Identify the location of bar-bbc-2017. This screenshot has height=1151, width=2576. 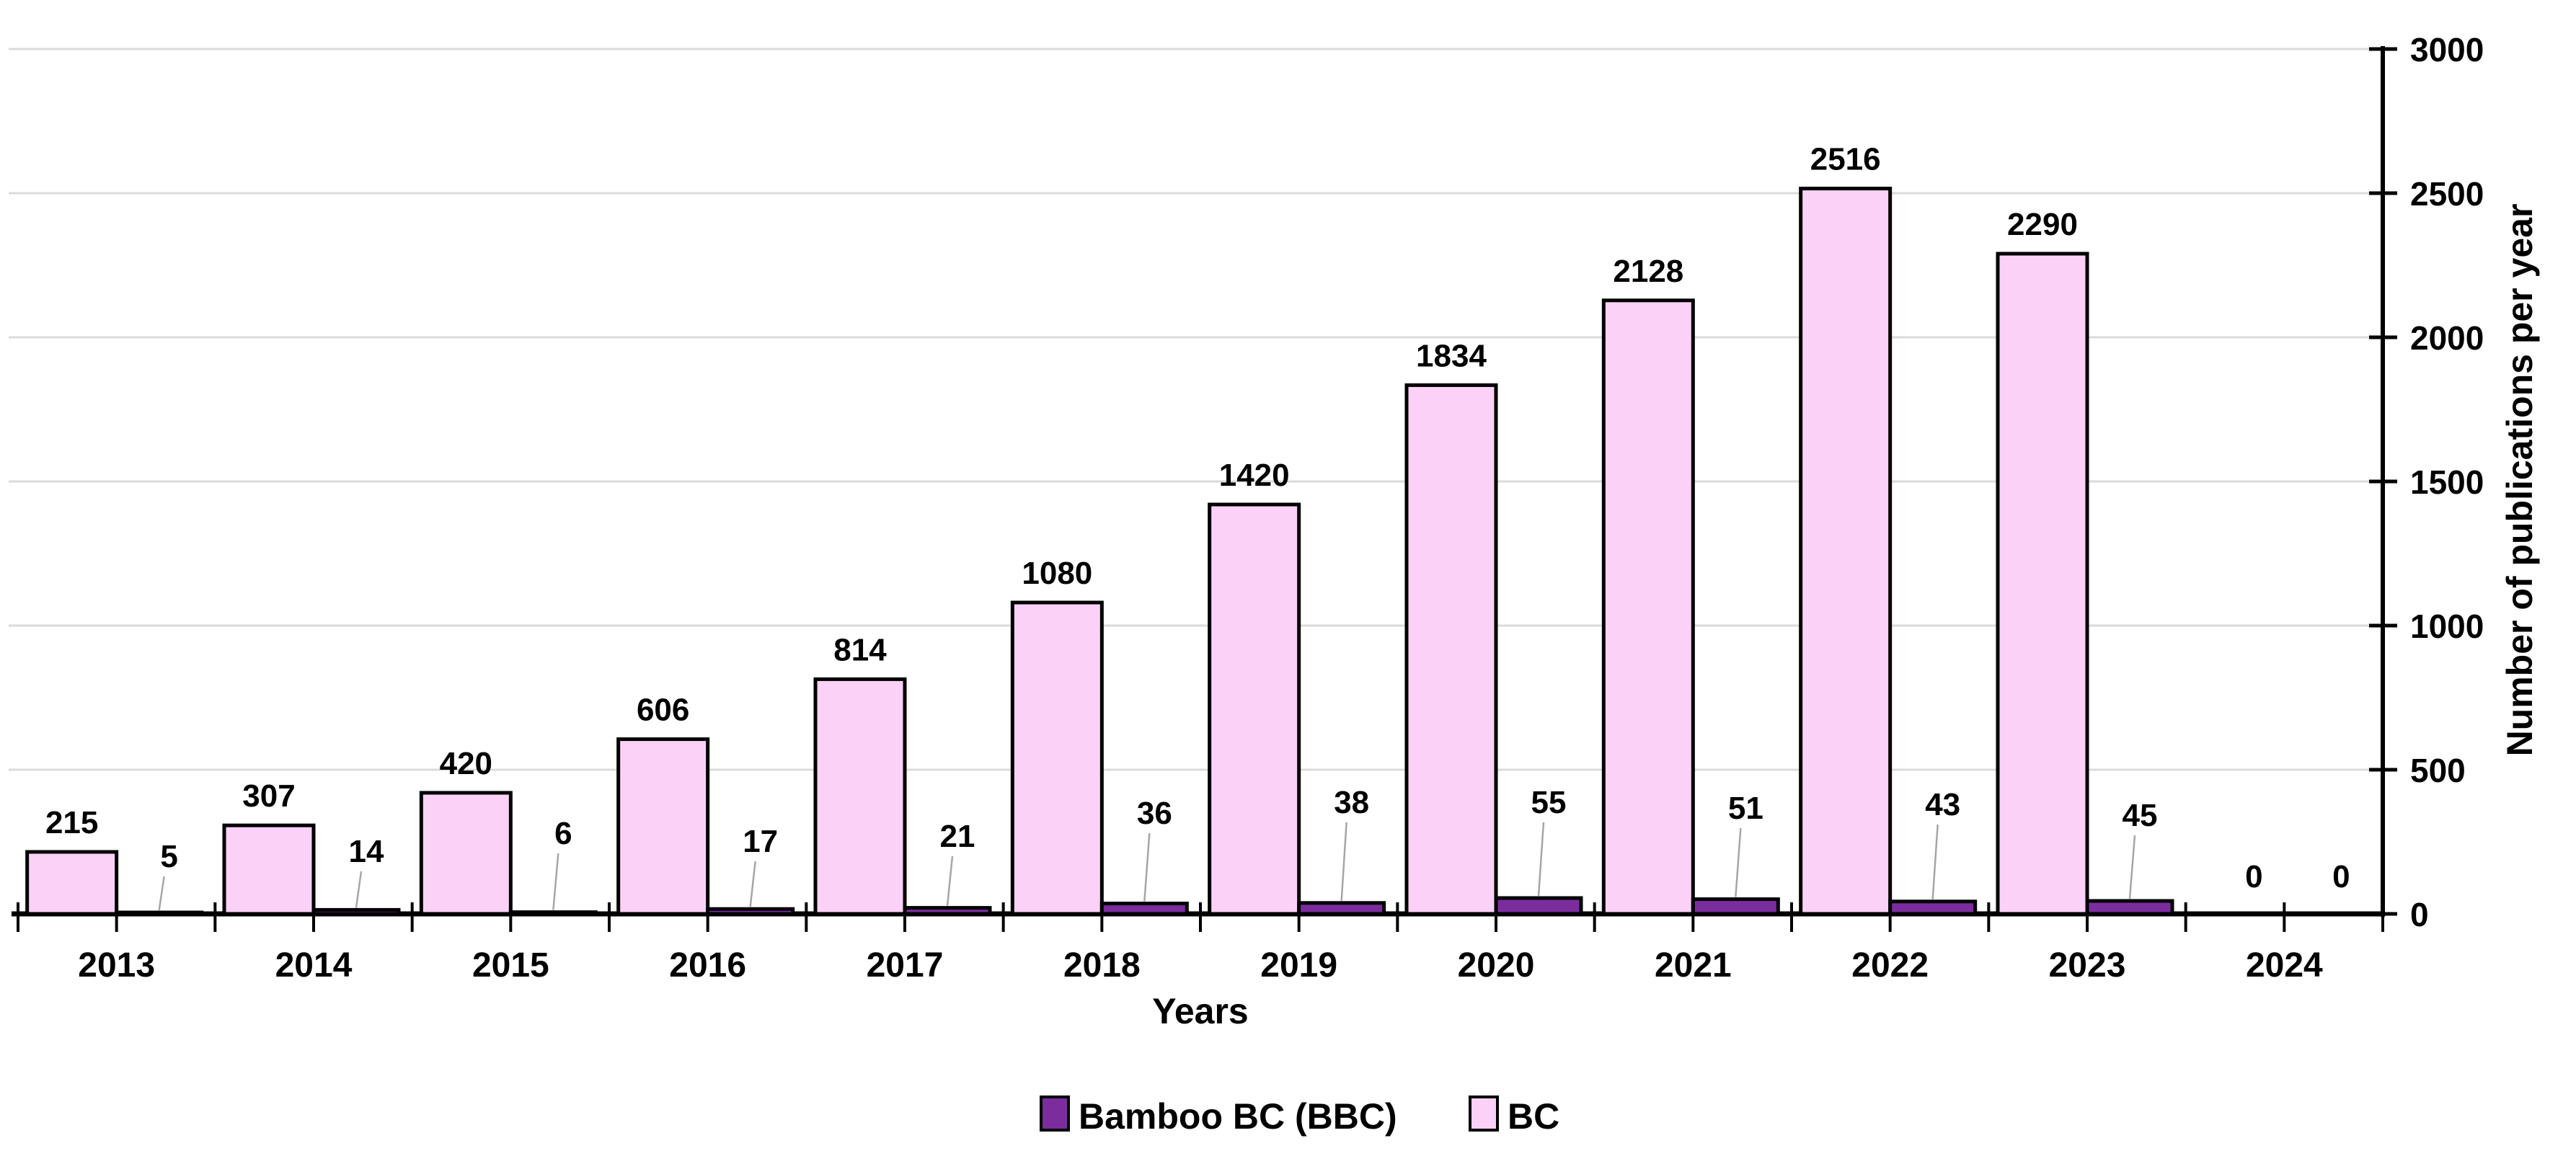
(947, 911).